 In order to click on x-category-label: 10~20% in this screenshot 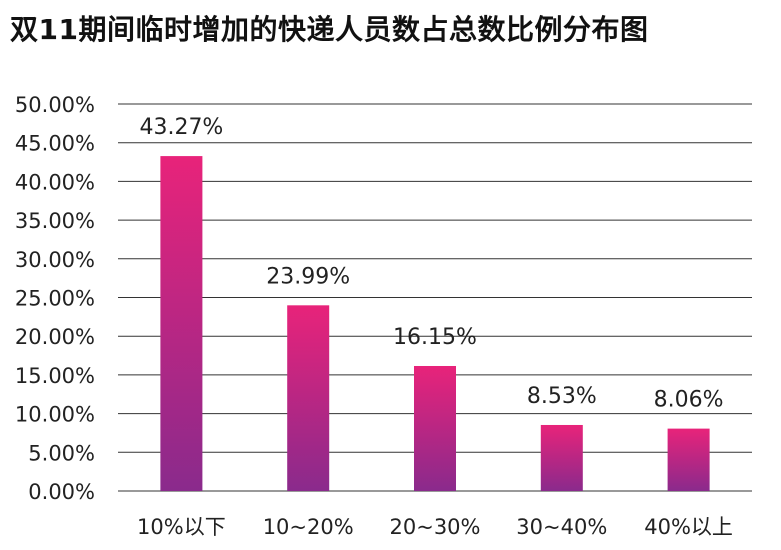, I will do `click(308, 527)`.